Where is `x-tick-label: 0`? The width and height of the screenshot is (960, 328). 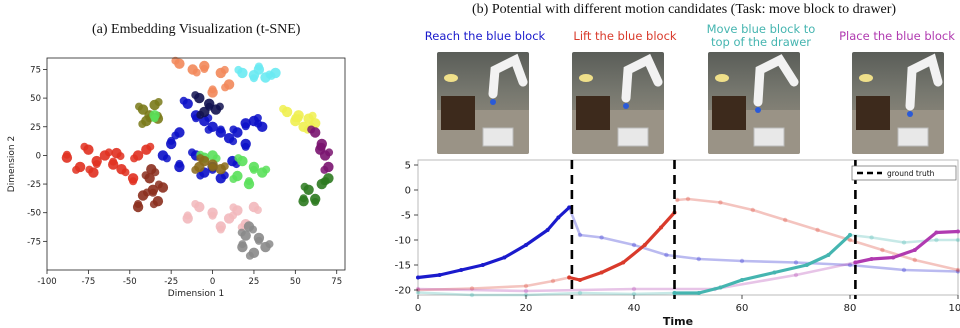 x-tick-label: 0 is located at coordinates (212, 282).